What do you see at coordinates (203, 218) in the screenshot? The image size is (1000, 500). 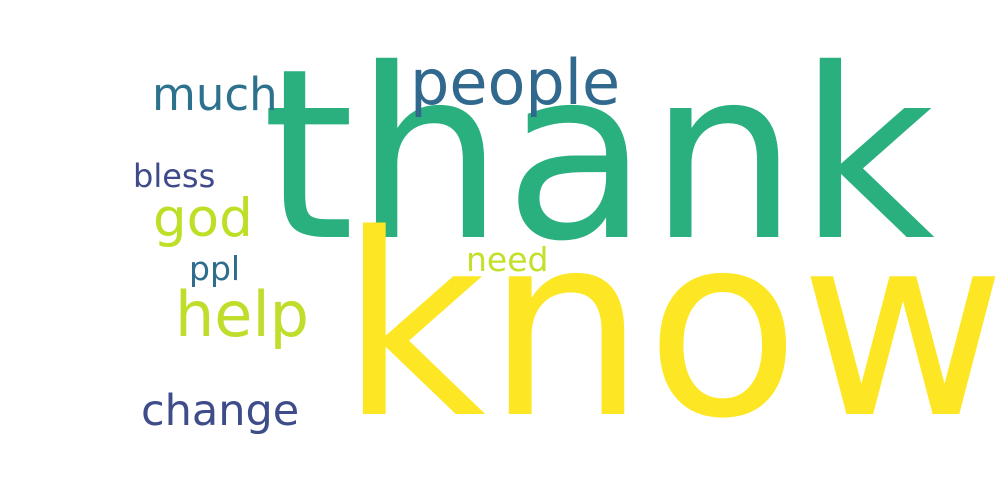 I see `word-god: god` at bounding box center [203, 218].